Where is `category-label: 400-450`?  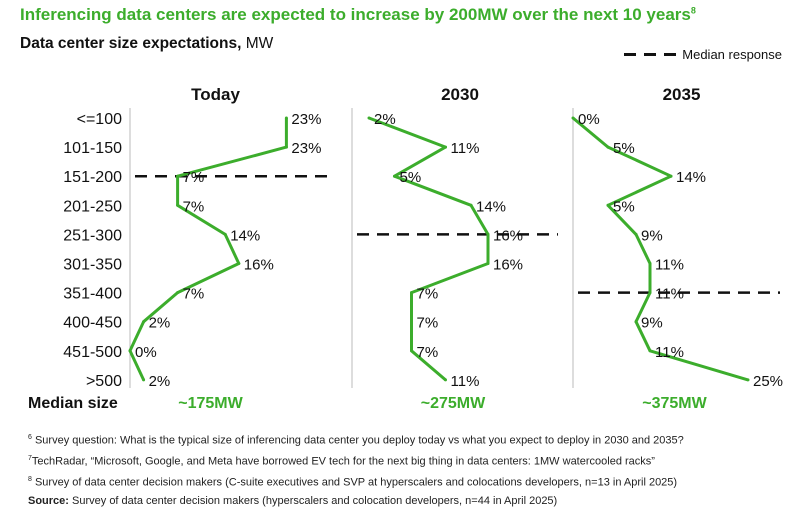 category-label: 400-450 is located at coordinates (92, 323).